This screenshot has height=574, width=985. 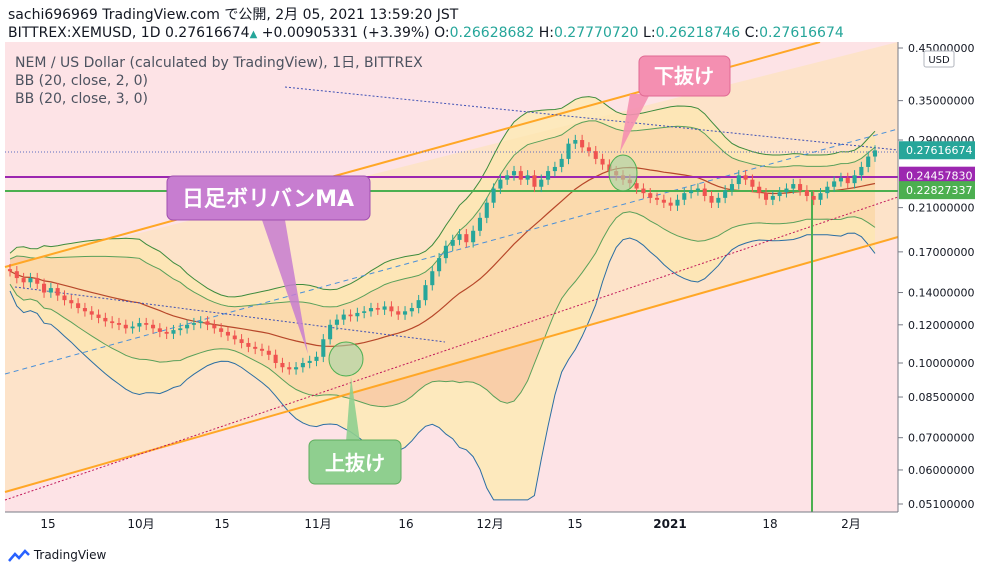 I want to click on callout-down-pointer, so click(x=635, y=123).